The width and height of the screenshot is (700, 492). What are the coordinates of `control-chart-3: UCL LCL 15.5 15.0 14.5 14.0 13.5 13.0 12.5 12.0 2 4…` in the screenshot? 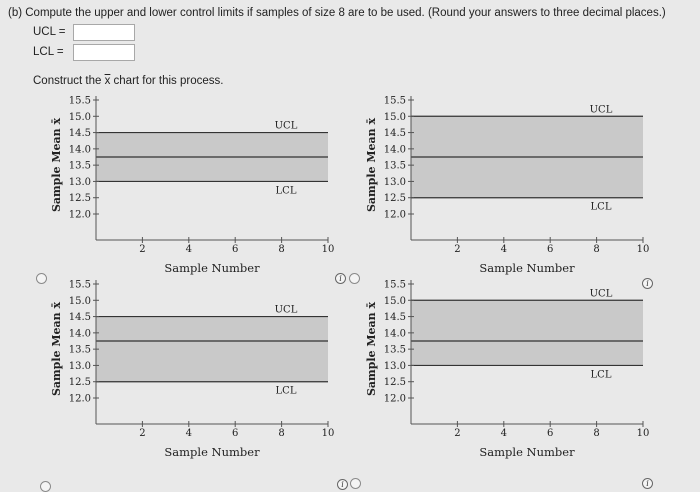 It's located at (192, 370).